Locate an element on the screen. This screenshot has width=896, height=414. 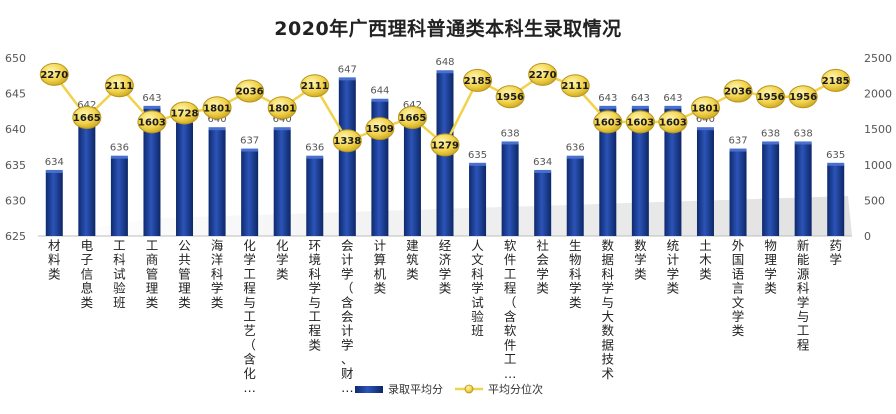
y-right-tick-label: 500 is located at coordinates (874, 200).